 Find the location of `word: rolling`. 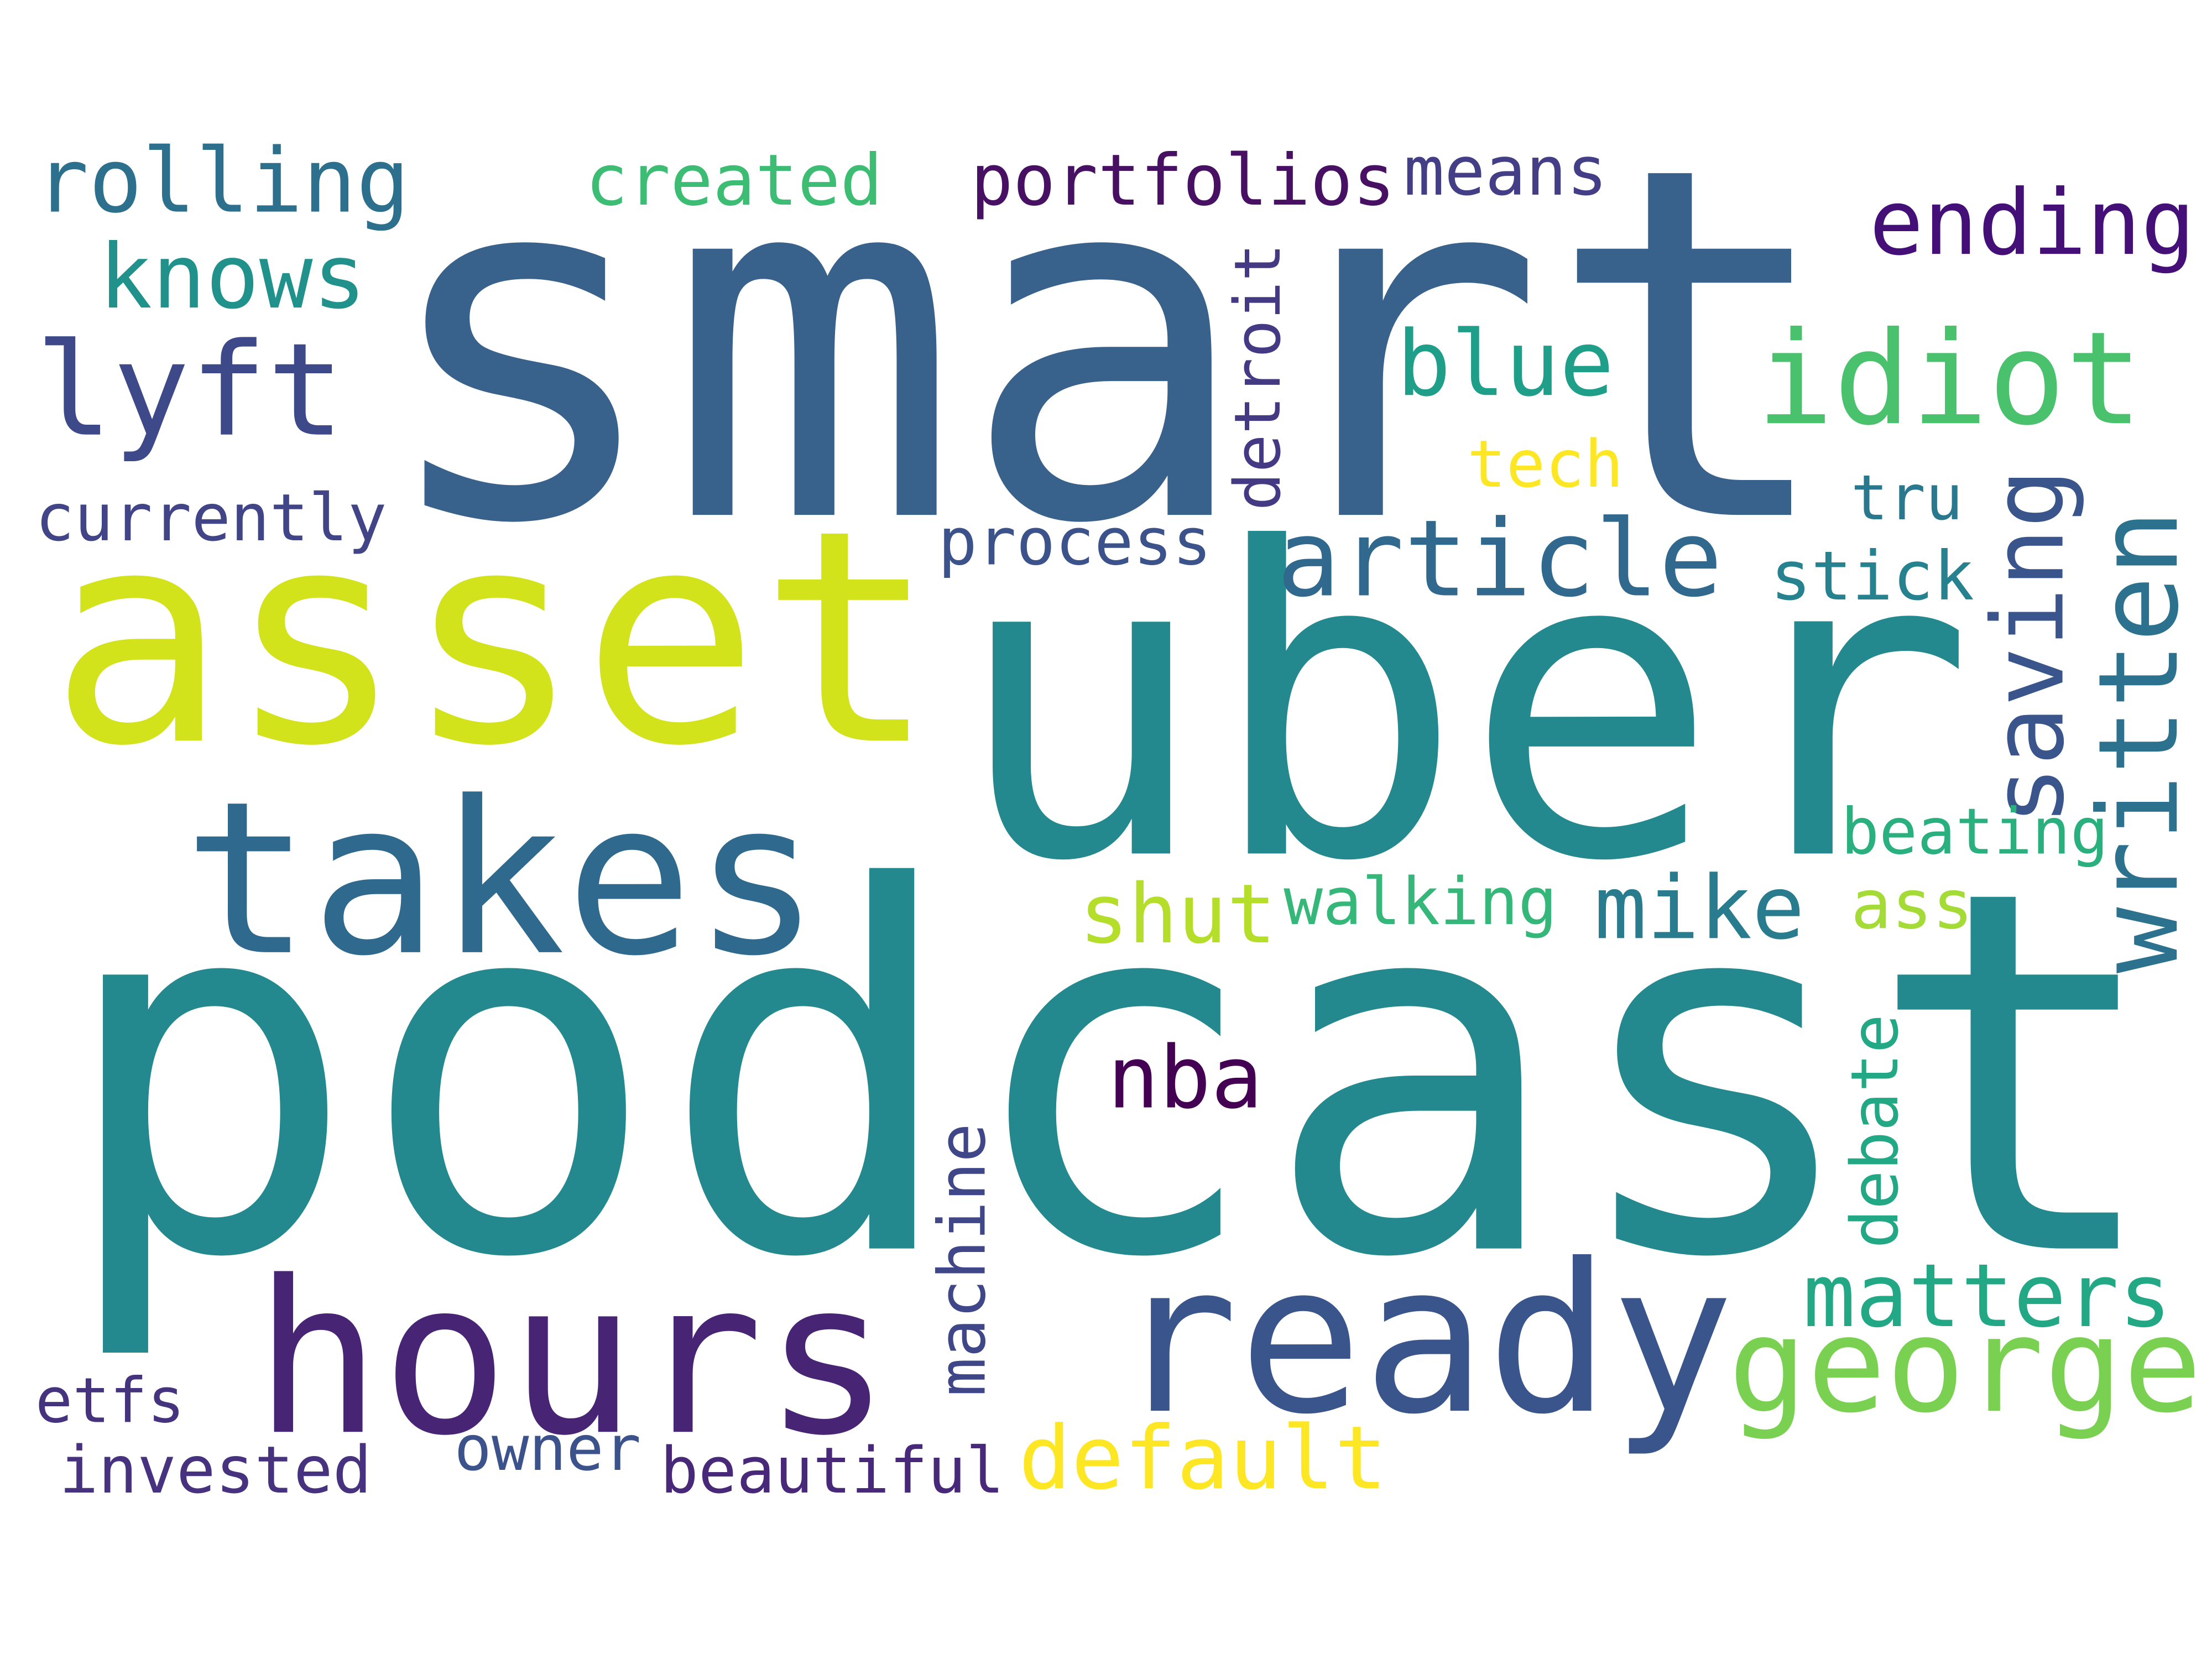

word: rolling is located at coordinates (222, 181).